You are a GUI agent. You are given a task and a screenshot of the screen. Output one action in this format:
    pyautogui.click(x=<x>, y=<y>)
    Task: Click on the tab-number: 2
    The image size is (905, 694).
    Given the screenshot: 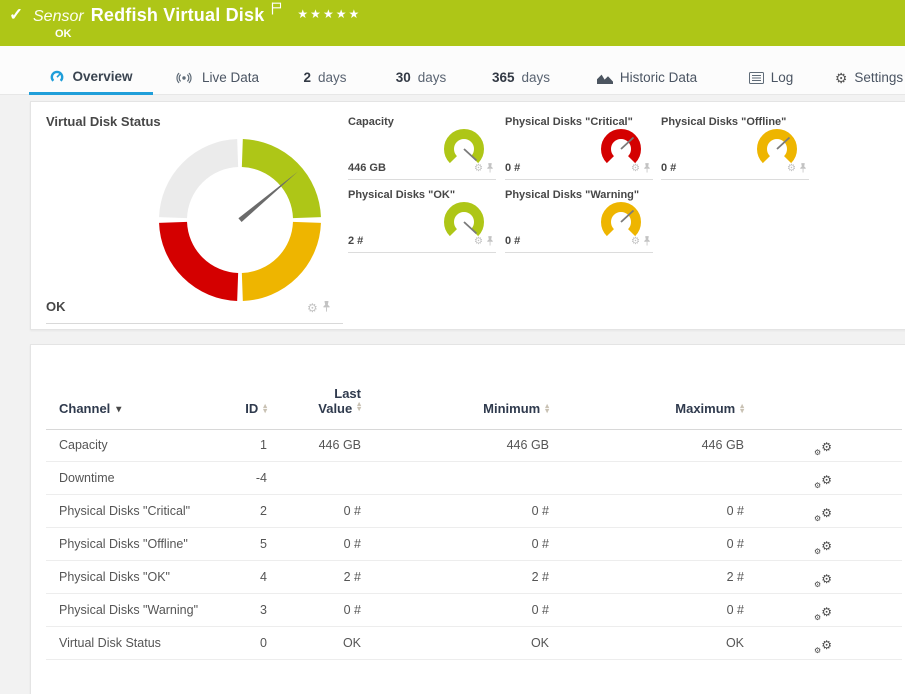 What is the action you would take?
    pyautogui.click(x=307, y=77)
    